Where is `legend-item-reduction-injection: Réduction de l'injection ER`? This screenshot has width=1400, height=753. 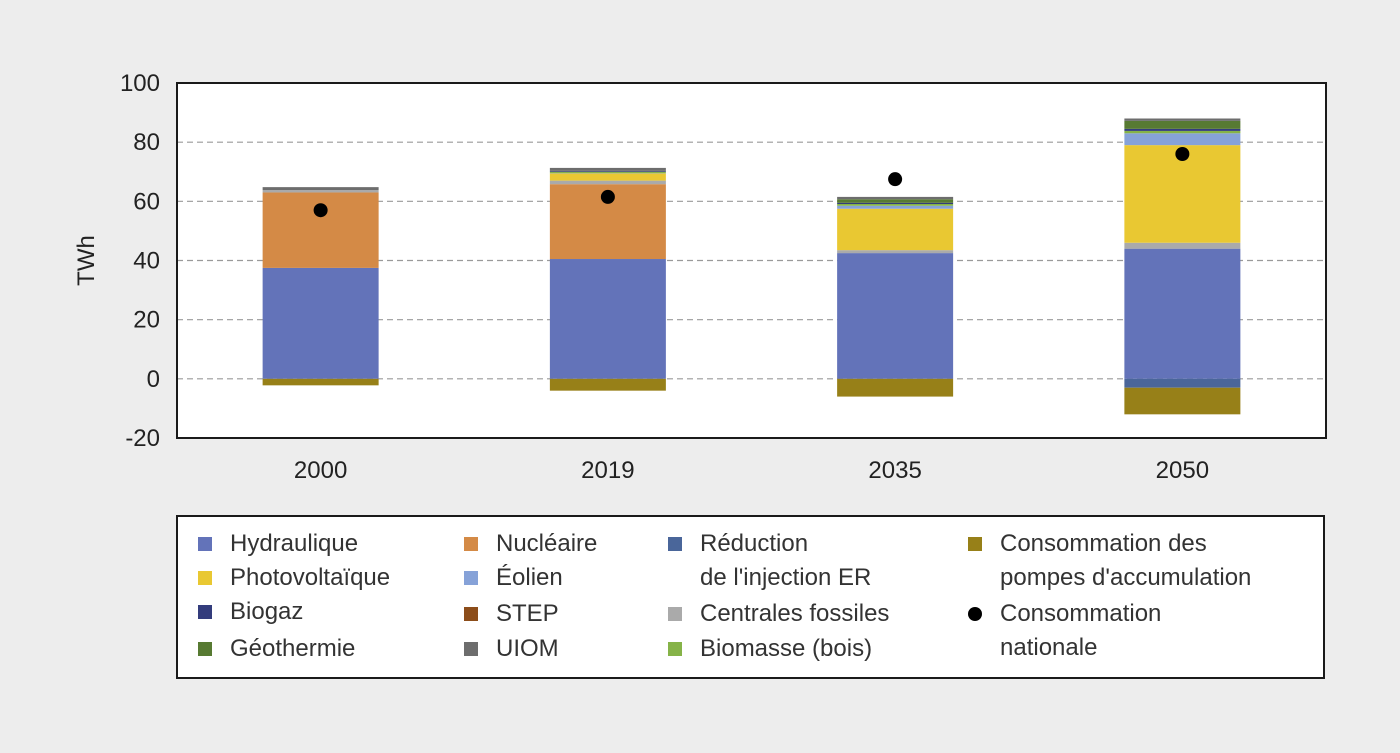 legend-item-reduction-injection: Réduction de l'injection ER is located at coordinates (769, 561).